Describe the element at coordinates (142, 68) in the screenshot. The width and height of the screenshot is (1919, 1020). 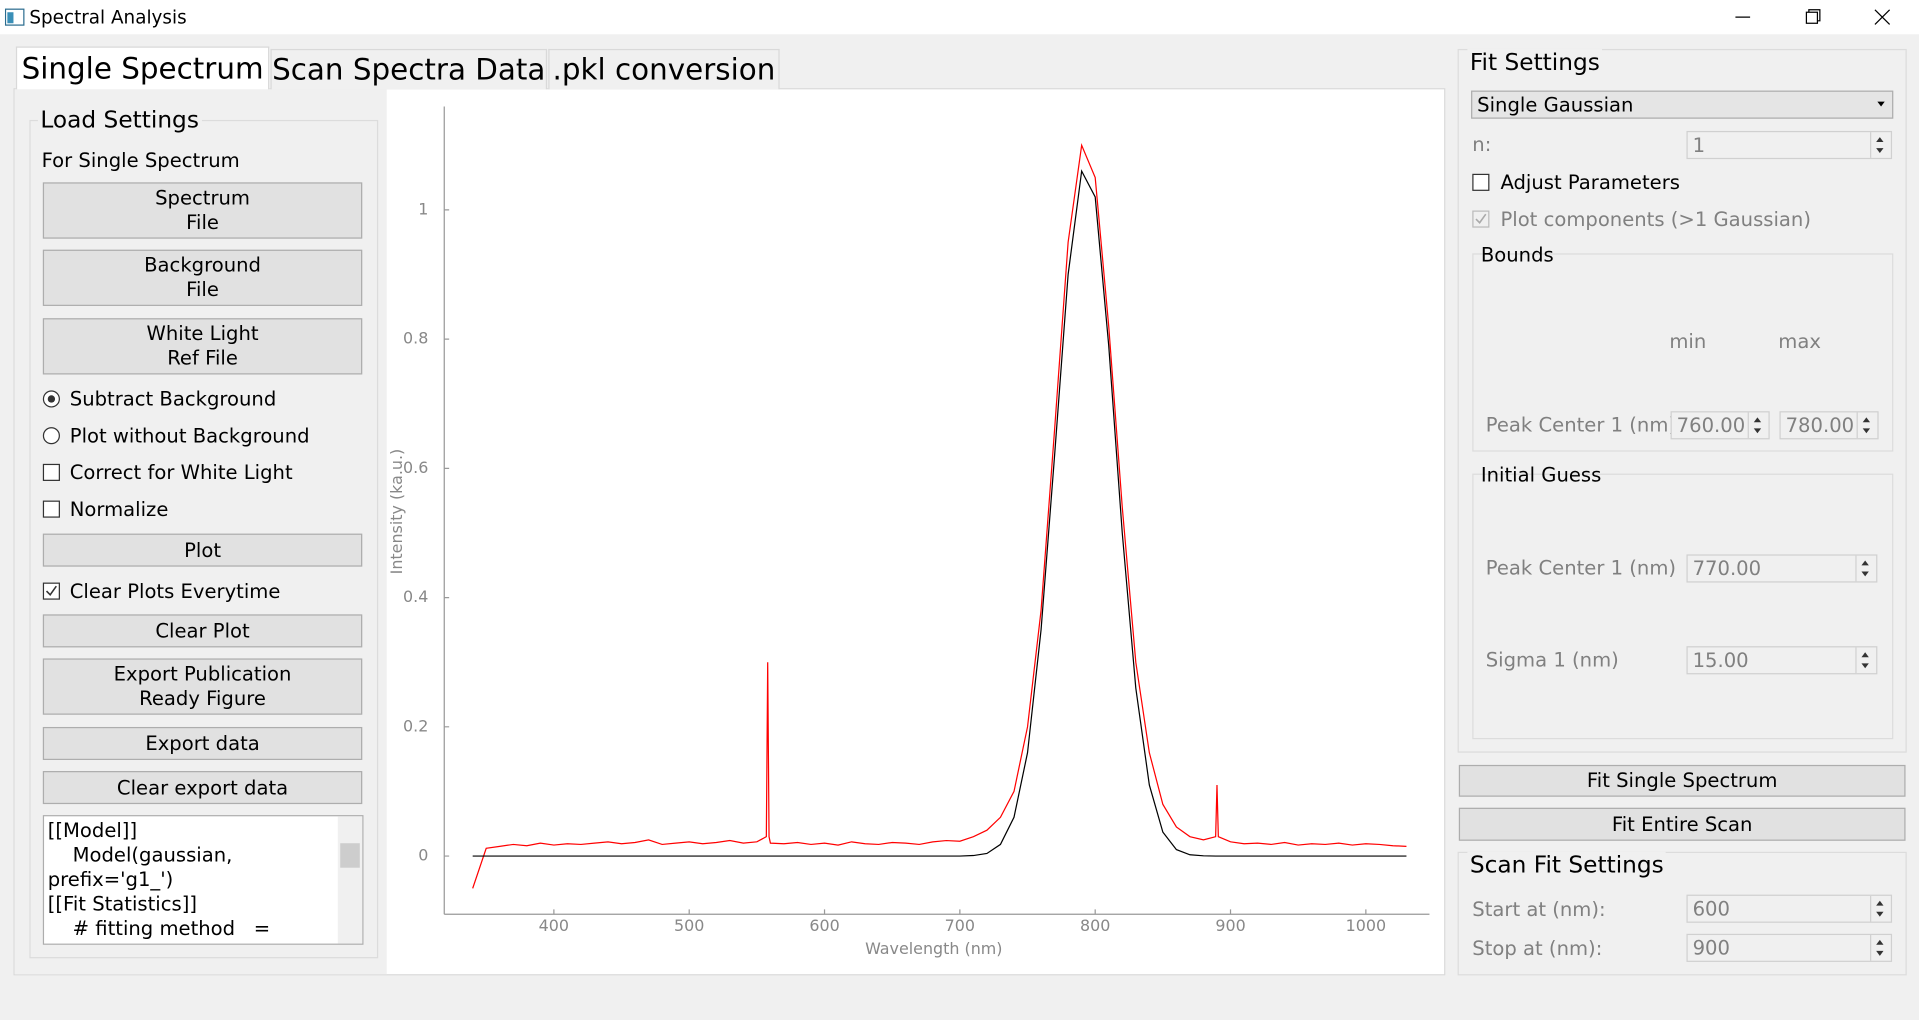
I see `tab: Single Spectrum` at that location.